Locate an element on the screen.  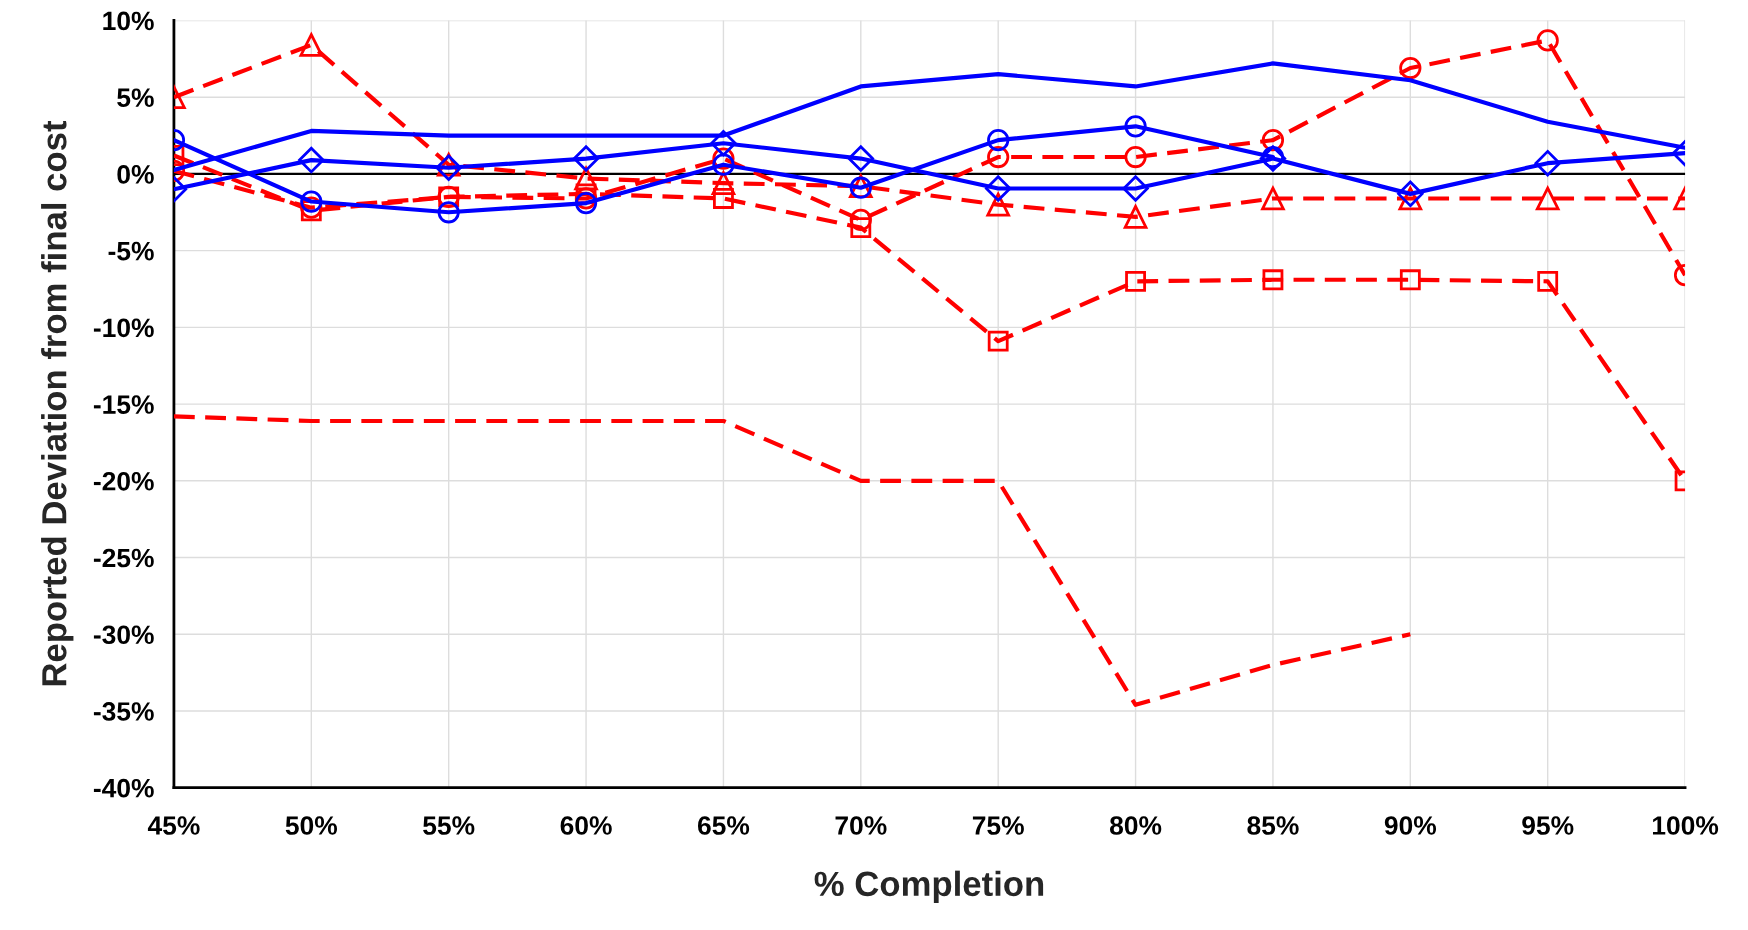
y-axis-title: Reported Deviation from final cost is located at coordinates (57, 403).